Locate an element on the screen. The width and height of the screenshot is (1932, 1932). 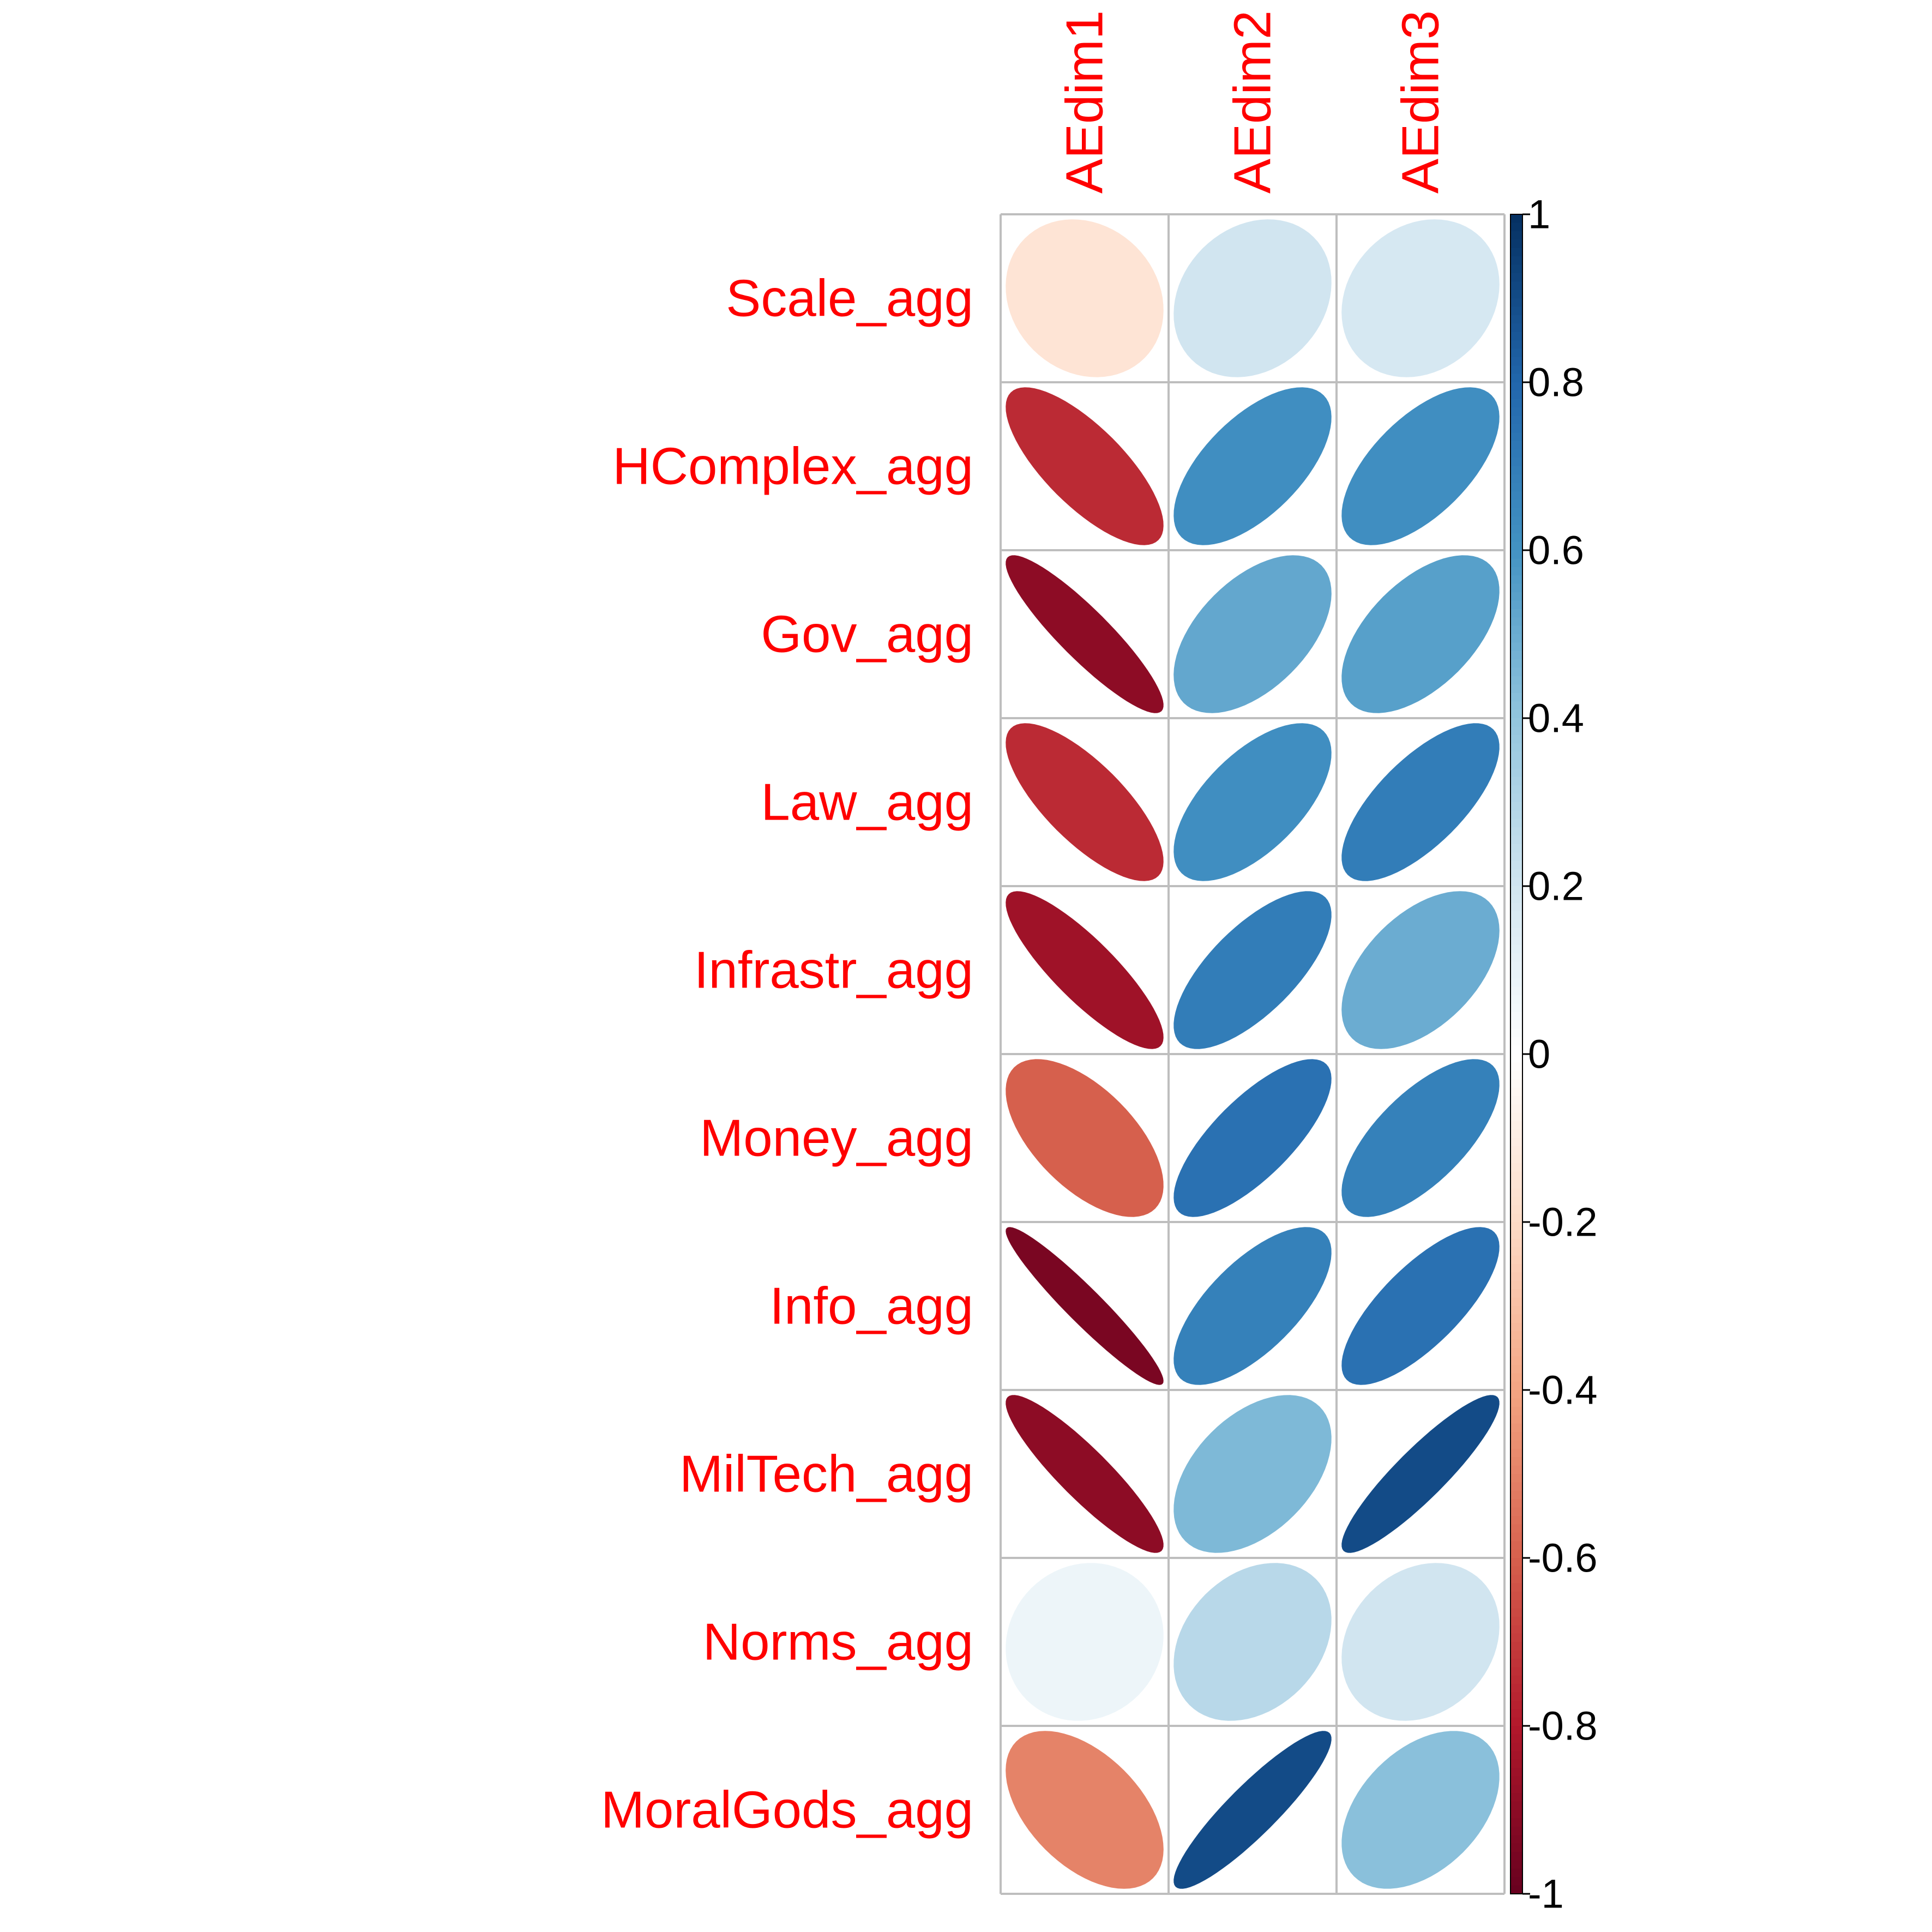
row-label: Money_agg is located at coordinates (836, 1138).